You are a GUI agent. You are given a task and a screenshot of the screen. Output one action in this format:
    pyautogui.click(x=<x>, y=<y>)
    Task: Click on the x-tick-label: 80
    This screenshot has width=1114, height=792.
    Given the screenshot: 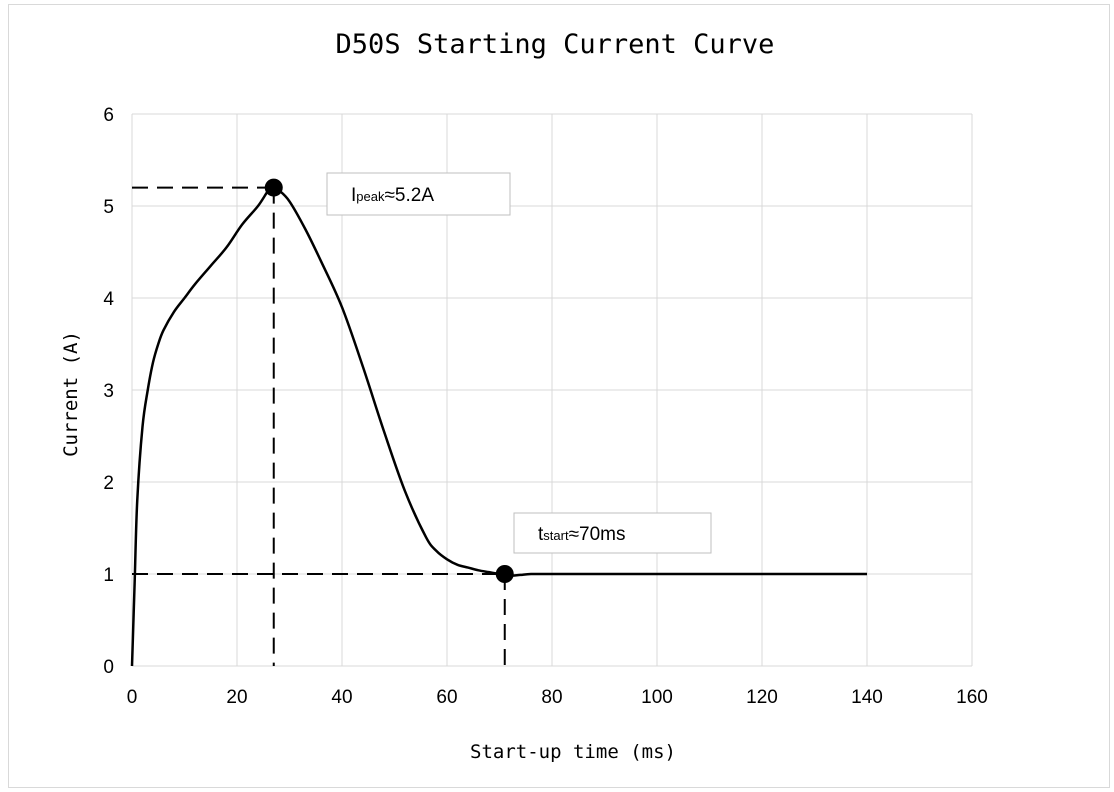 What is the action you would take?
    pyautogui.click(x=551, y=697)
    